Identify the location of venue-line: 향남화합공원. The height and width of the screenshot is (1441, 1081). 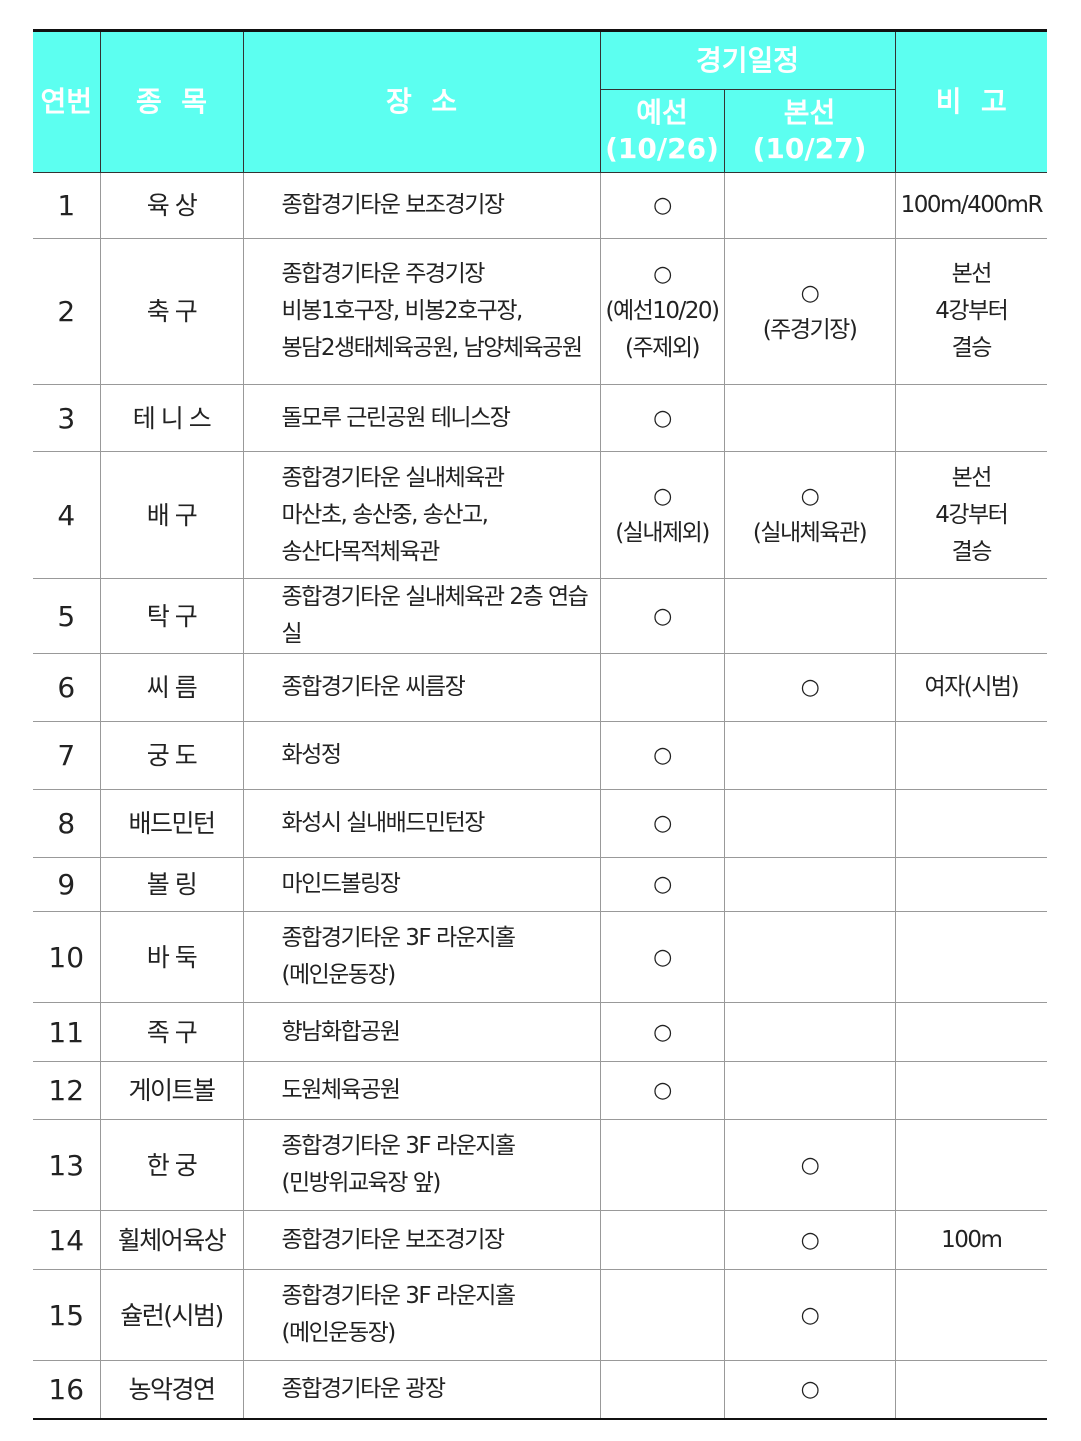
(341, 1031).